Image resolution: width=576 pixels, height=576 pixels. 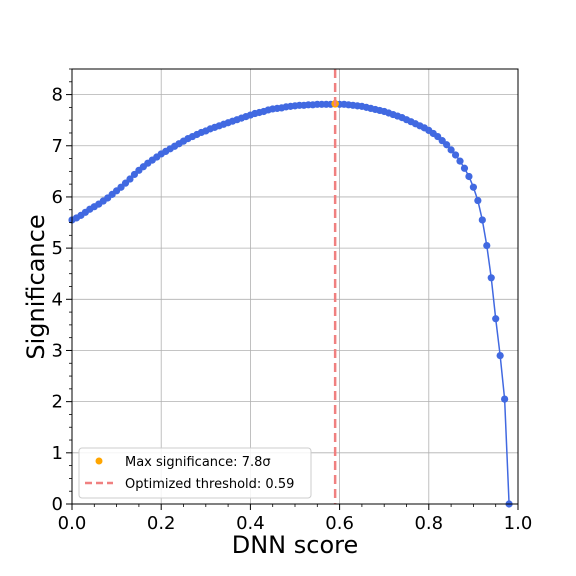 What do you see at coordinates (57, 350) in the screenshot?
I see `y-tick-label: 3` at bounding box center [57, 350].